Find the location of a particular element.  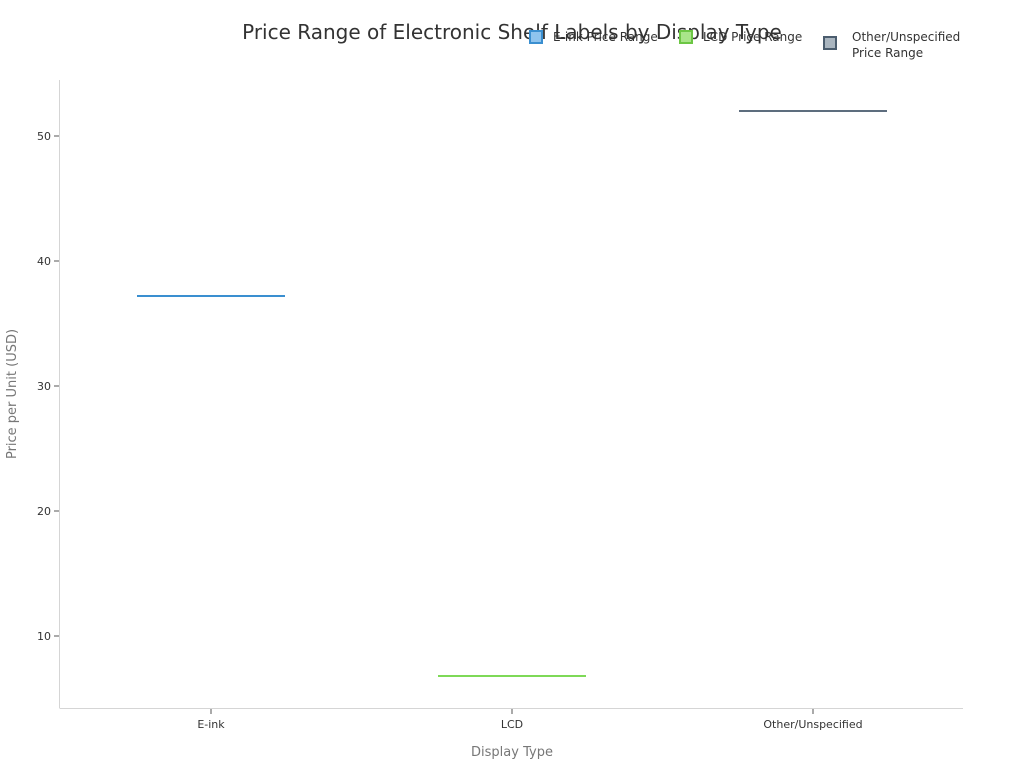

y-tick-label: 30 is located at coordinates (44, 386).